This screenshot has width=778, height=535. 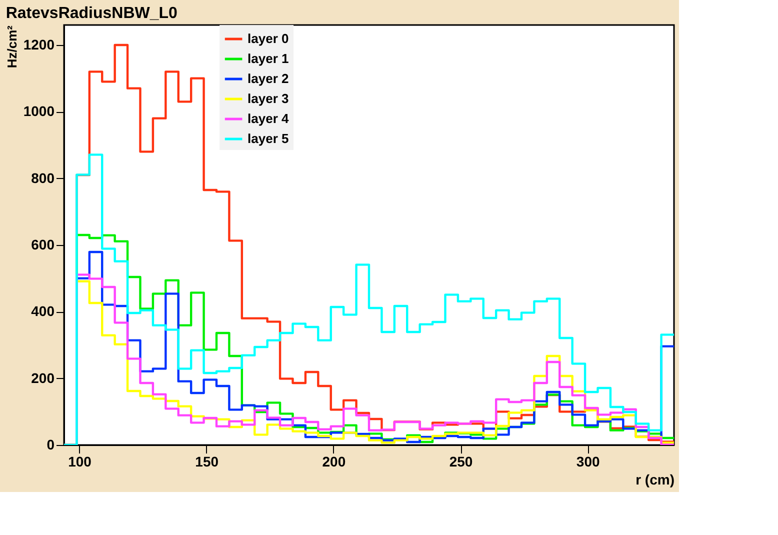 What do you see at coordinates (461, 462) in the screenshot?
I see `x-tick-label: 250` at bounding box center [461, 462].